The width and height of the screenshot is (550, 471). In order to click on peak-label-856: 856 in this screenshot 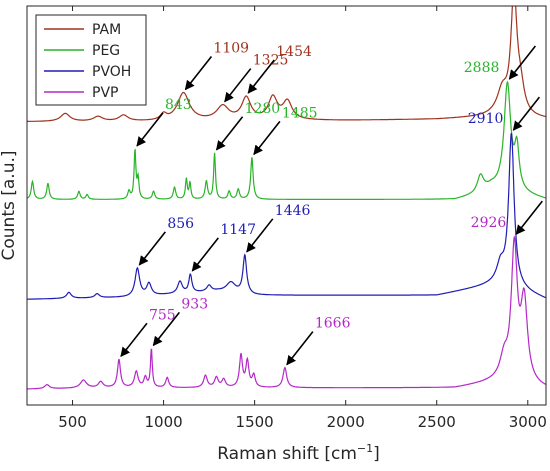, I will do `click(180, 224)`.